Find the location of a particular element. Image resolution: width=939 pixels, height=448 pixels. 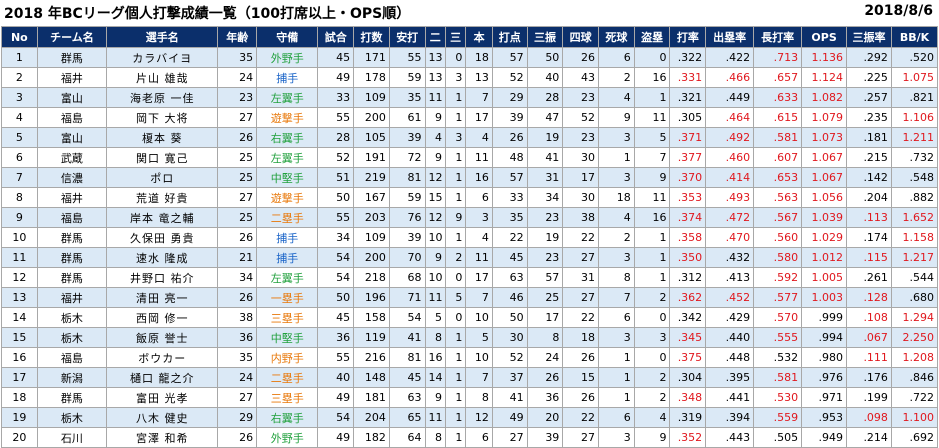

cell-rbi: 49 is located at coordinates (509, 417).